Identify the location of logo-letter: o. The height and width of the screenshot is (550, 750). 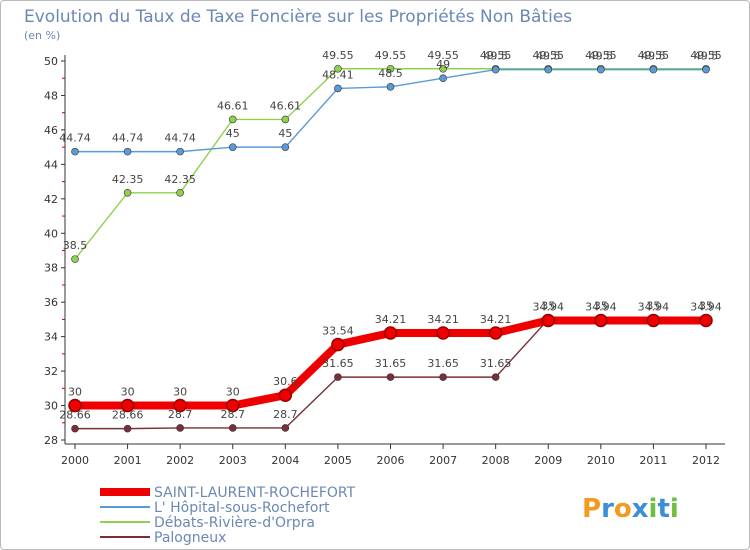
(623, 509).